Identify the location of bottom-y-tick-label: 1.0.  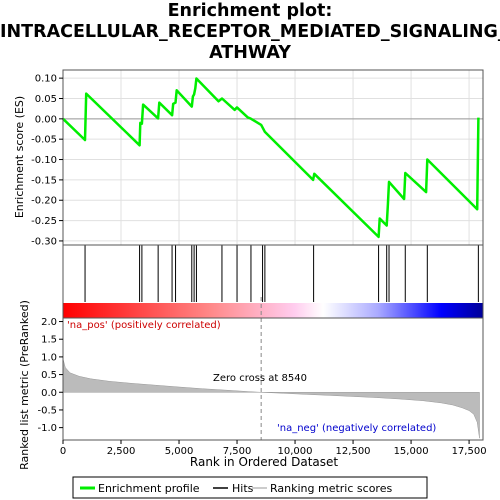
(49, 357).